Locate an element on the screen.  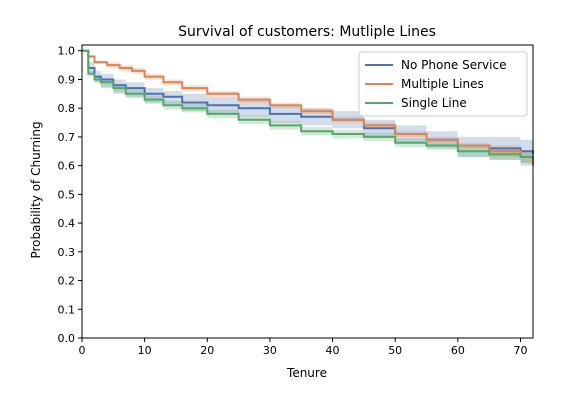
x-tick-label-3: 30 is located at coordinates (270, 350).